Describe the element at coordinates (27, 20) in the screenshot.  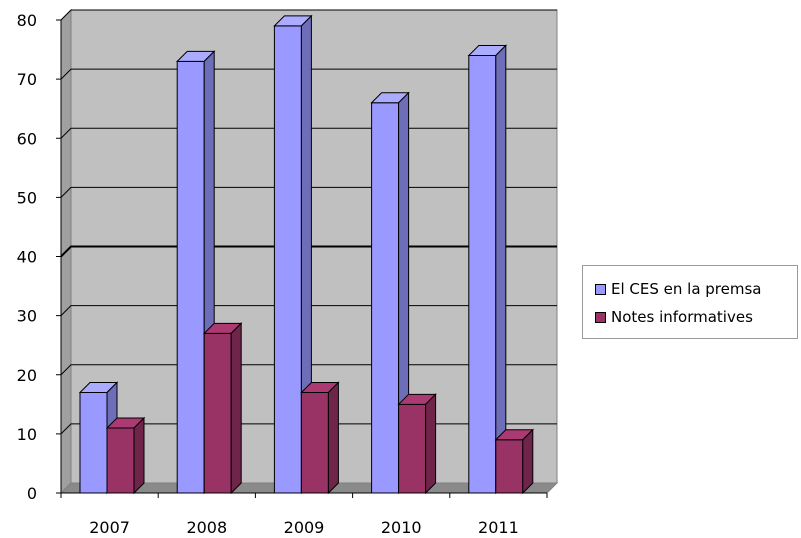
I see `y-tick-label: 80` at that location.